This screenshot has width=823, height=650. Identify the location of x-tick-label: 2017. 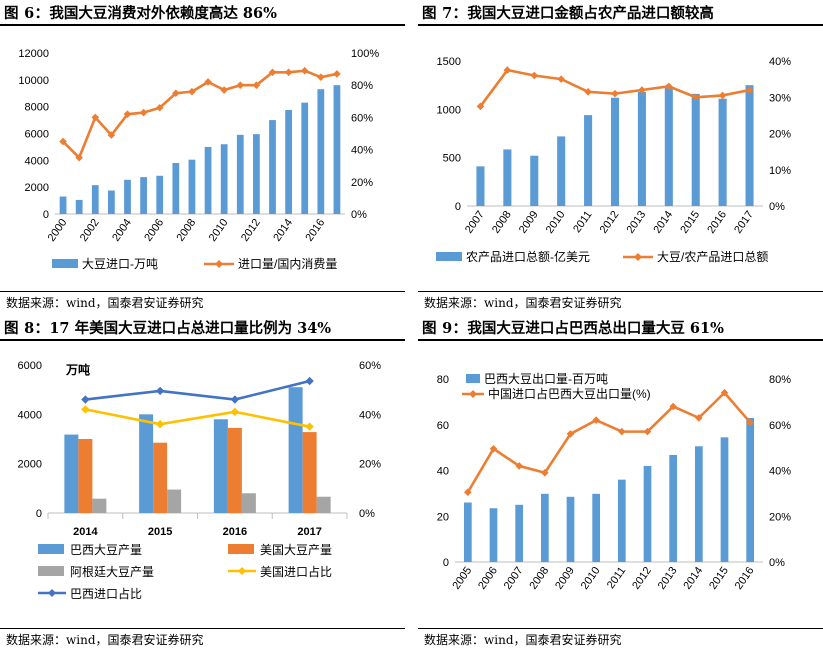
(744, 222).